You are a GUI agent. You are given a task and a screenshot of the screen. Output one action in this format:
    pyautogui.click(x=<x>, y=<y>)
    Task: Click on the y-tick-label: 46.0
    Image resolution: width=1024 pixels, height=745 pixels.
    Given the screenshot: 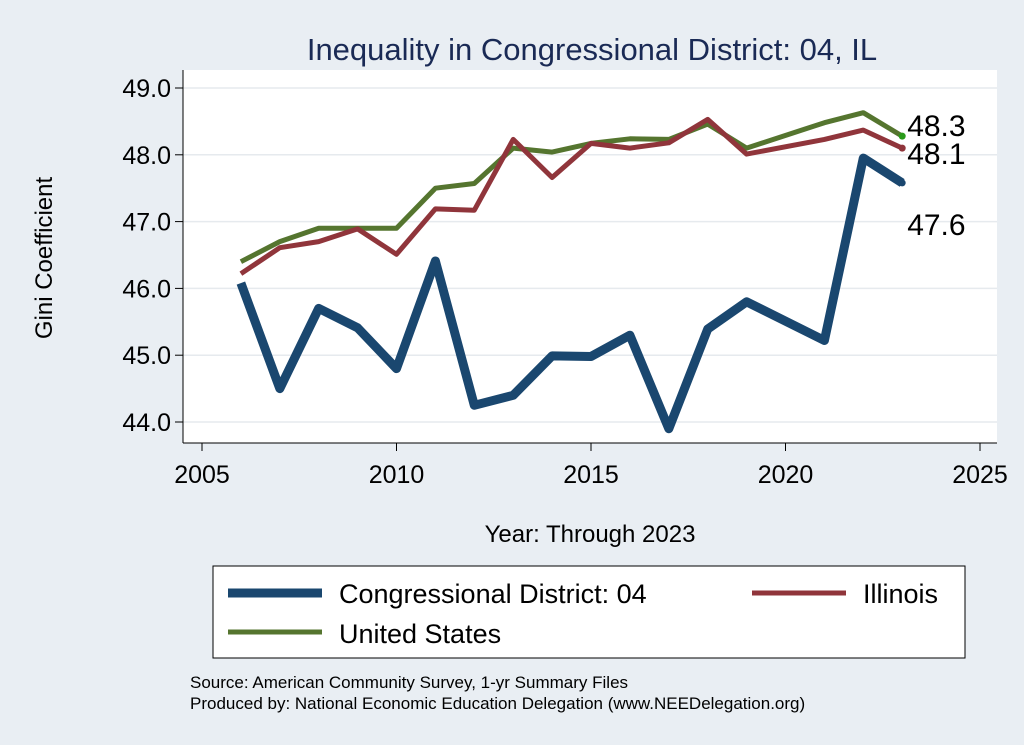 What is the action you would take?
    pyautogui.click(x=146, y=289)
    